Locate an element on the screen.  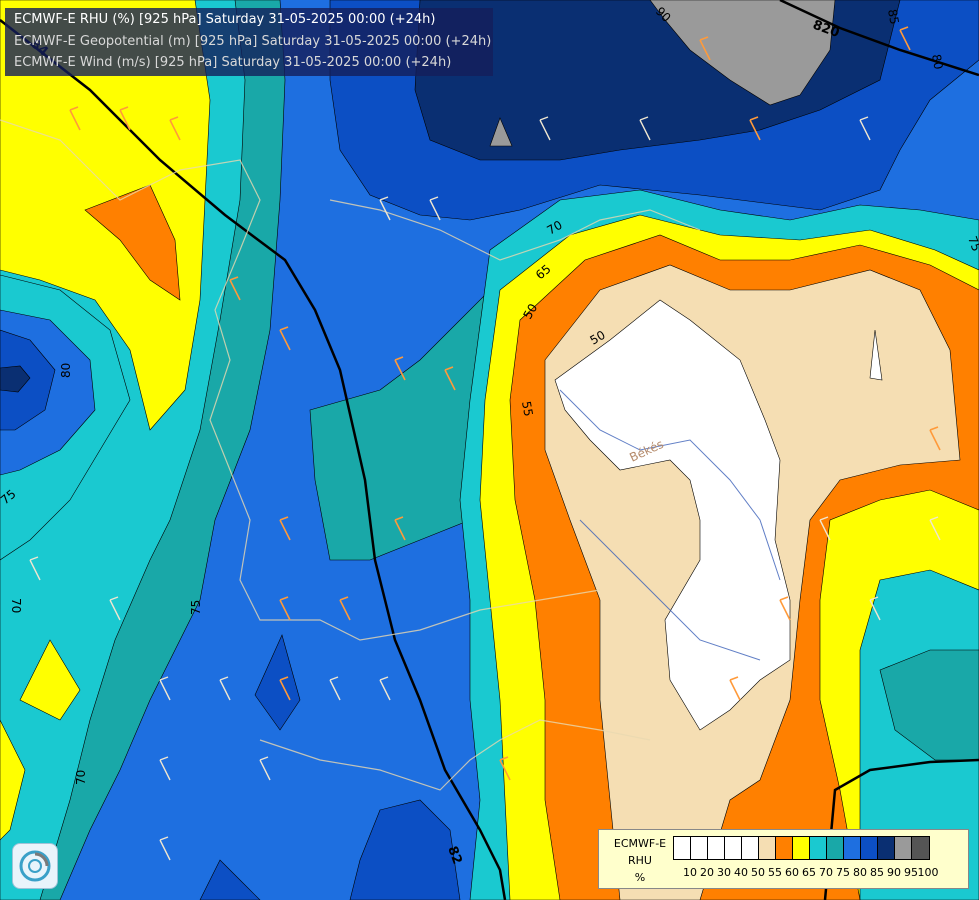
legend-tick: 30 is located at coordinates (724, 872).